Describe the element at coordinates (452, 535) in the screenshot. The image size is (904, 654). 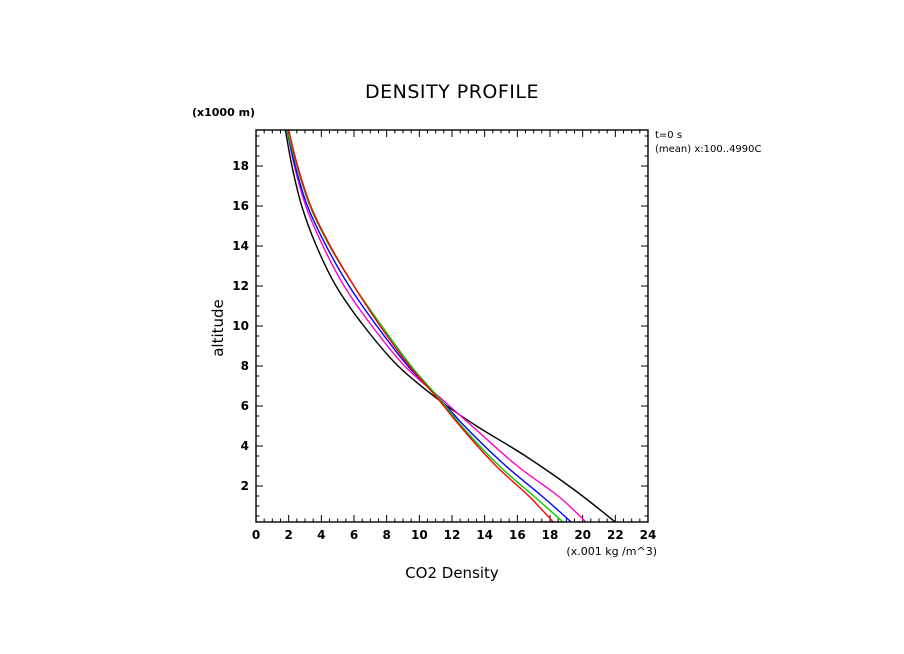
I see `x-tick-label: 12` at that location.